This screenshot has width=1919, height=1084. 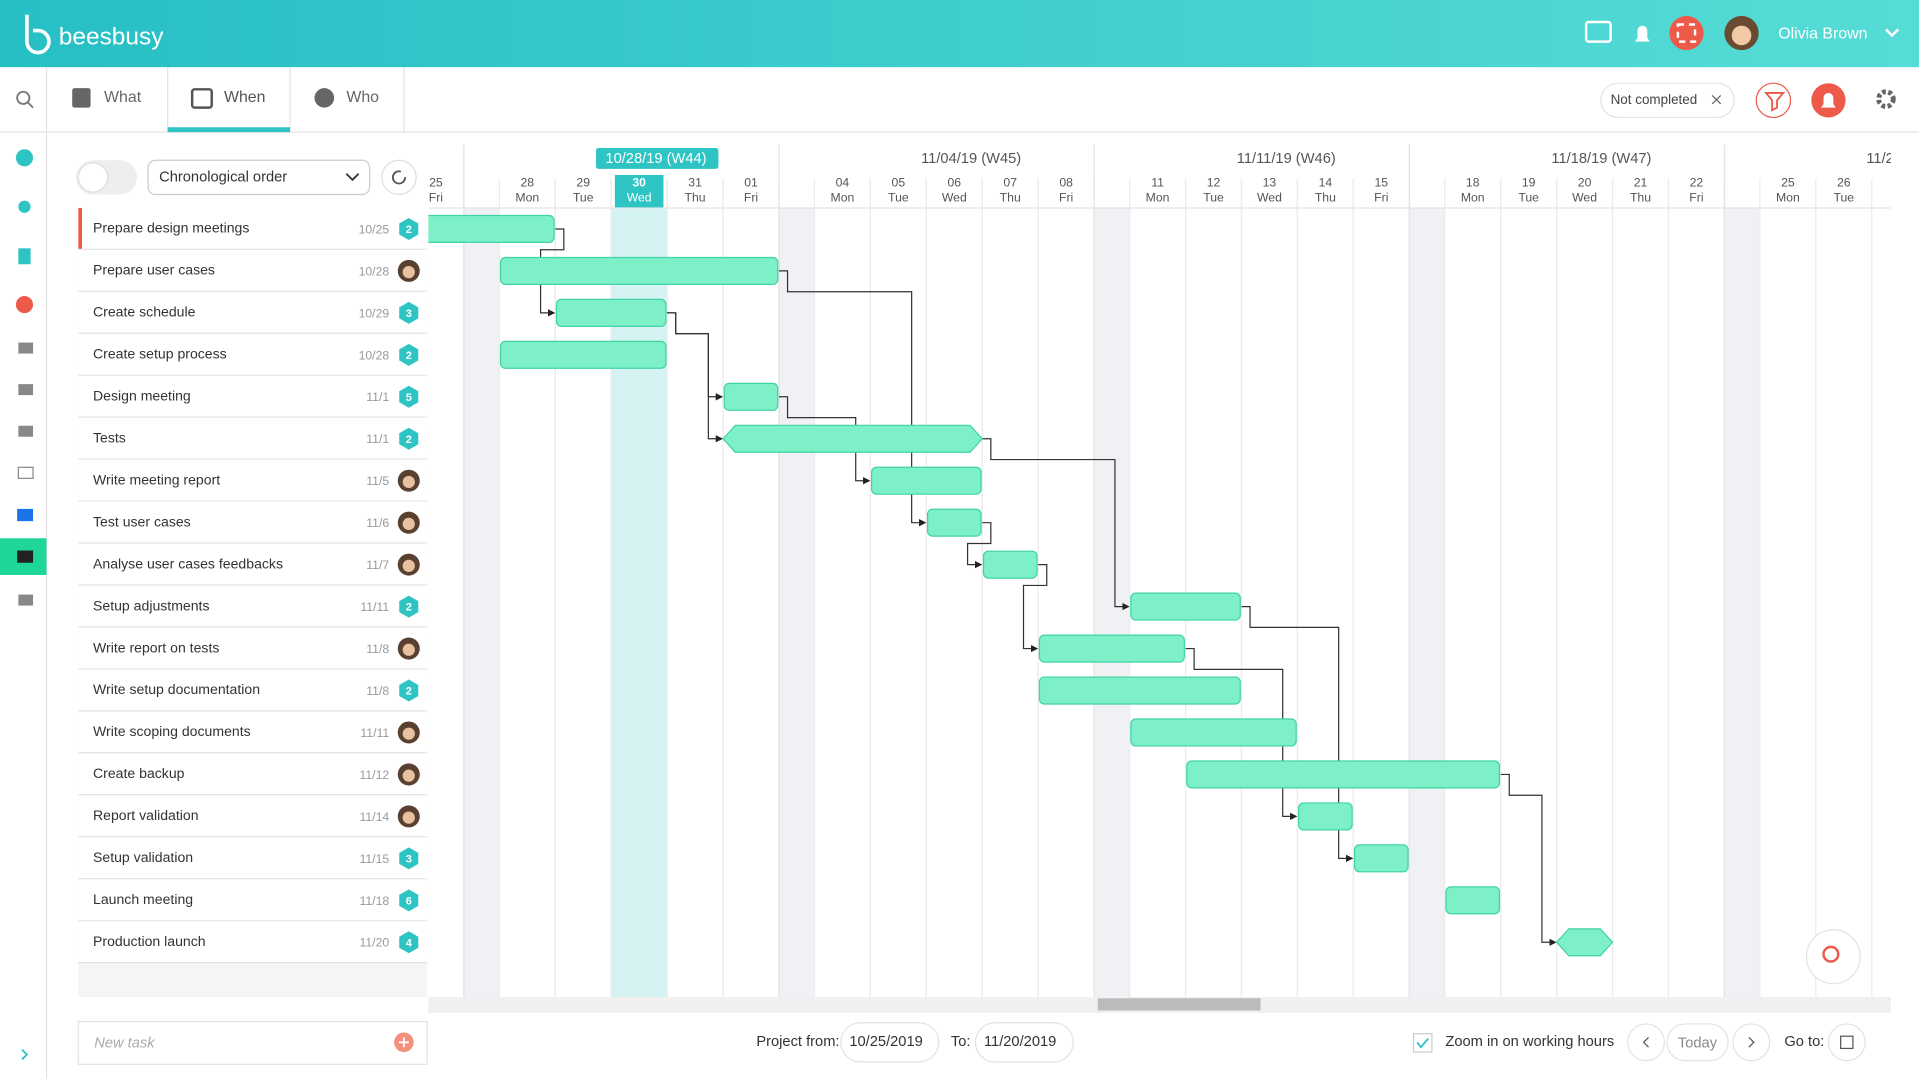 What do you see at coordinates (362, 97) in the screenshot?
I see `tab-who: Who` at bounding box center [362, 97].